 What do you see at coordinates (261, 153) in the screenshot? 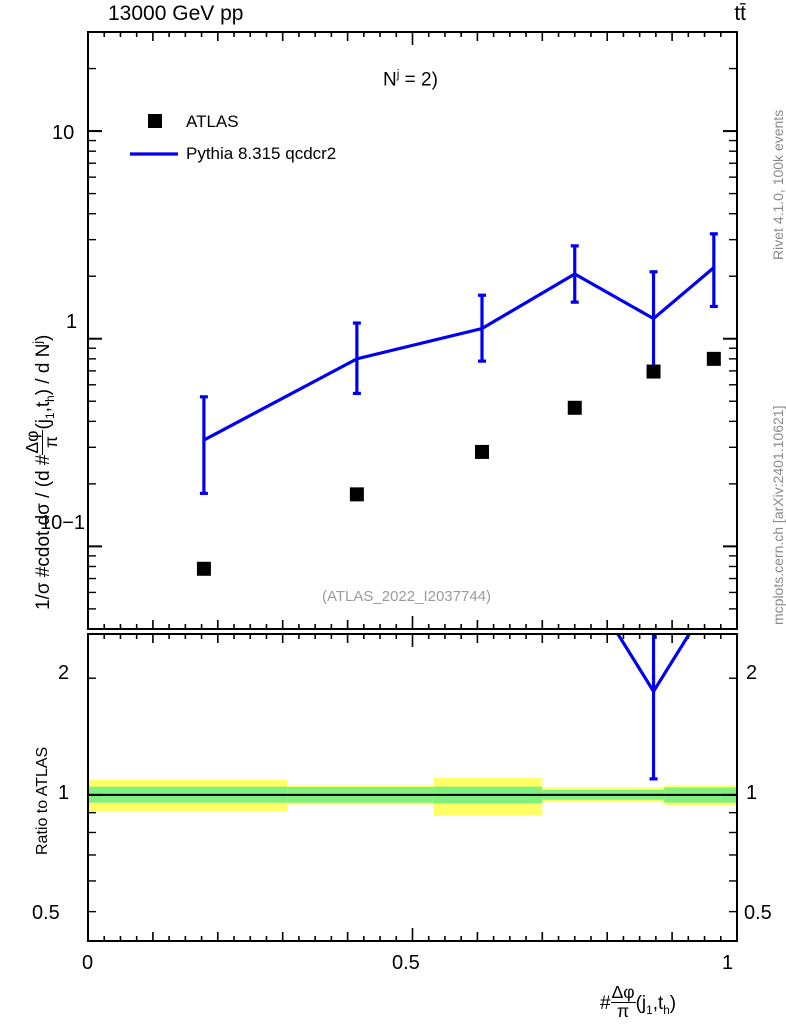
I see `legend-label-pythia: Pythia 8.315 qcdcr2` at bounding box center [261, 153].